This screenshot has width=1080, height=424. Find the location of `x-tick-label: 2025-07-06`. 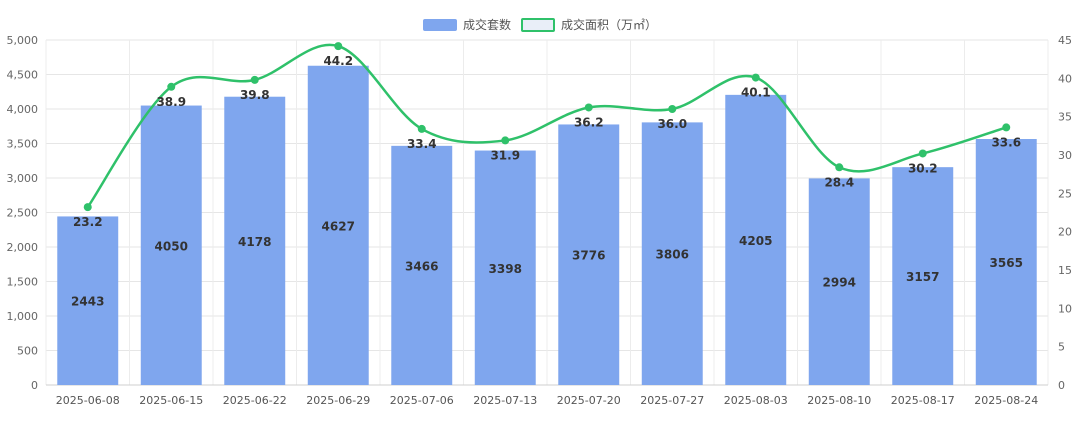

x-tick-label: 2025-07-06 is located at coordinates (422, 400).